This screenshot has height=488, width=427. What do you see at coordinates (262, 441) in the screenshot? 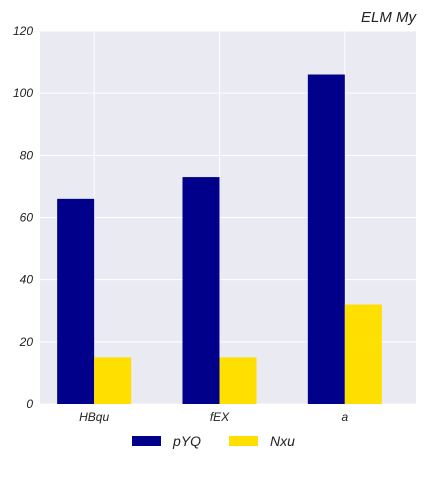
I see `legend-item: Nxu` at bounding box center [262, 441].